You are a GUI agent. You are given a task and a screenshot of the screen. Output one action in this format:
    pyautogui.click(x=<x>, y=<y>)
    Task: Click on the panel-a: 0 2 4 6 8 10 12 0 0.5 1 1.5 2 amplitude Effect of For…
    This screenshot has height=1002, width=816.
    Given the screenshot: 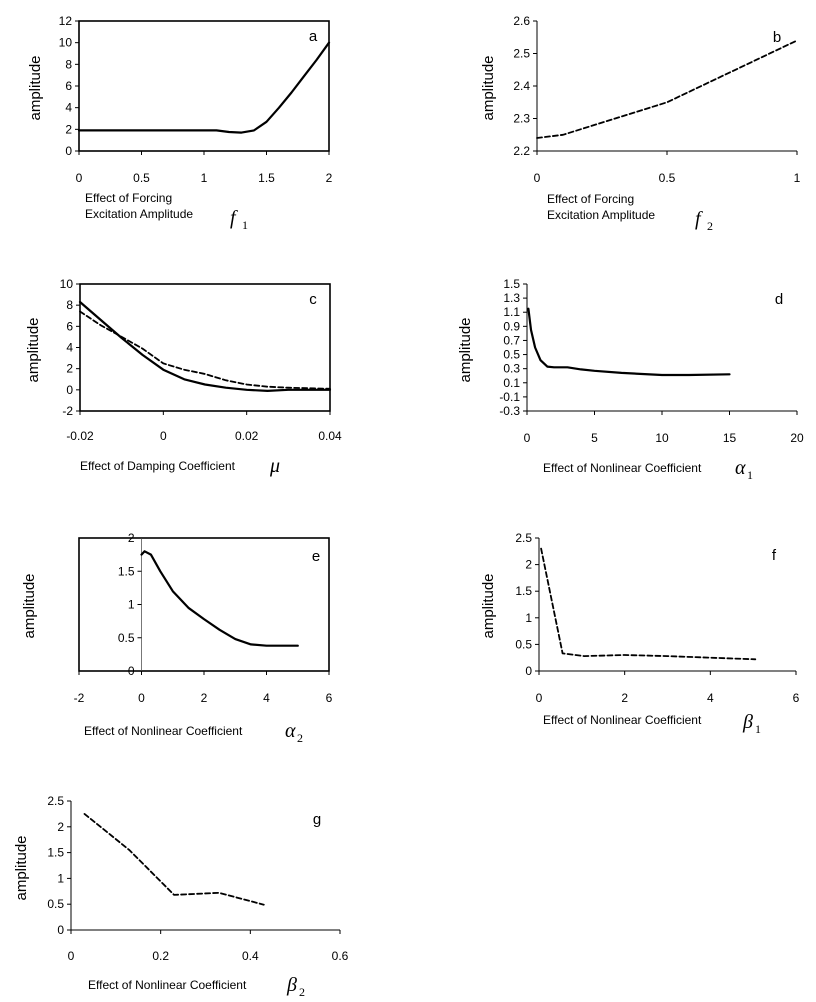 What is the action you would take?
    pyautogui.click(x=180, y=123)
    